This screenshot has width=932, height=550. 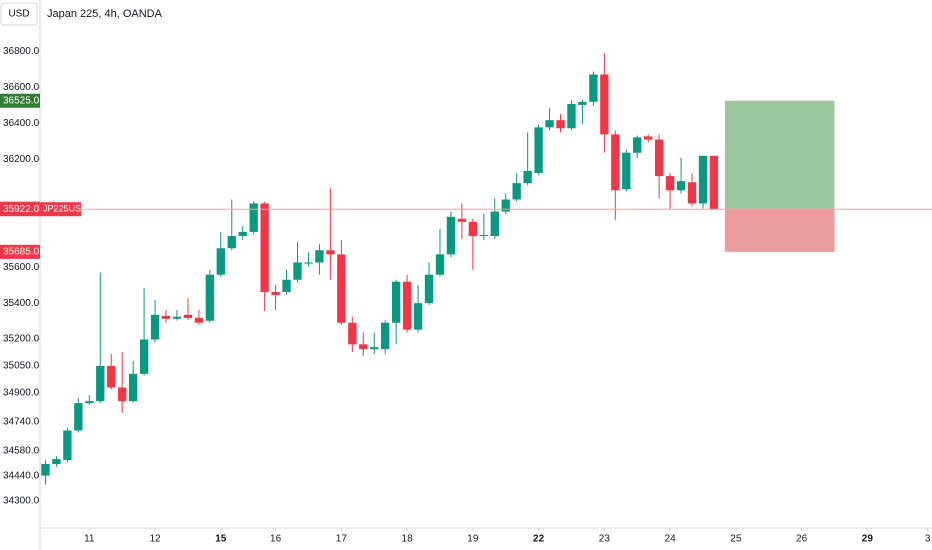 I want to click on chart-title: Japan 225, 4h, OANDA, so click(x=105, y=14).